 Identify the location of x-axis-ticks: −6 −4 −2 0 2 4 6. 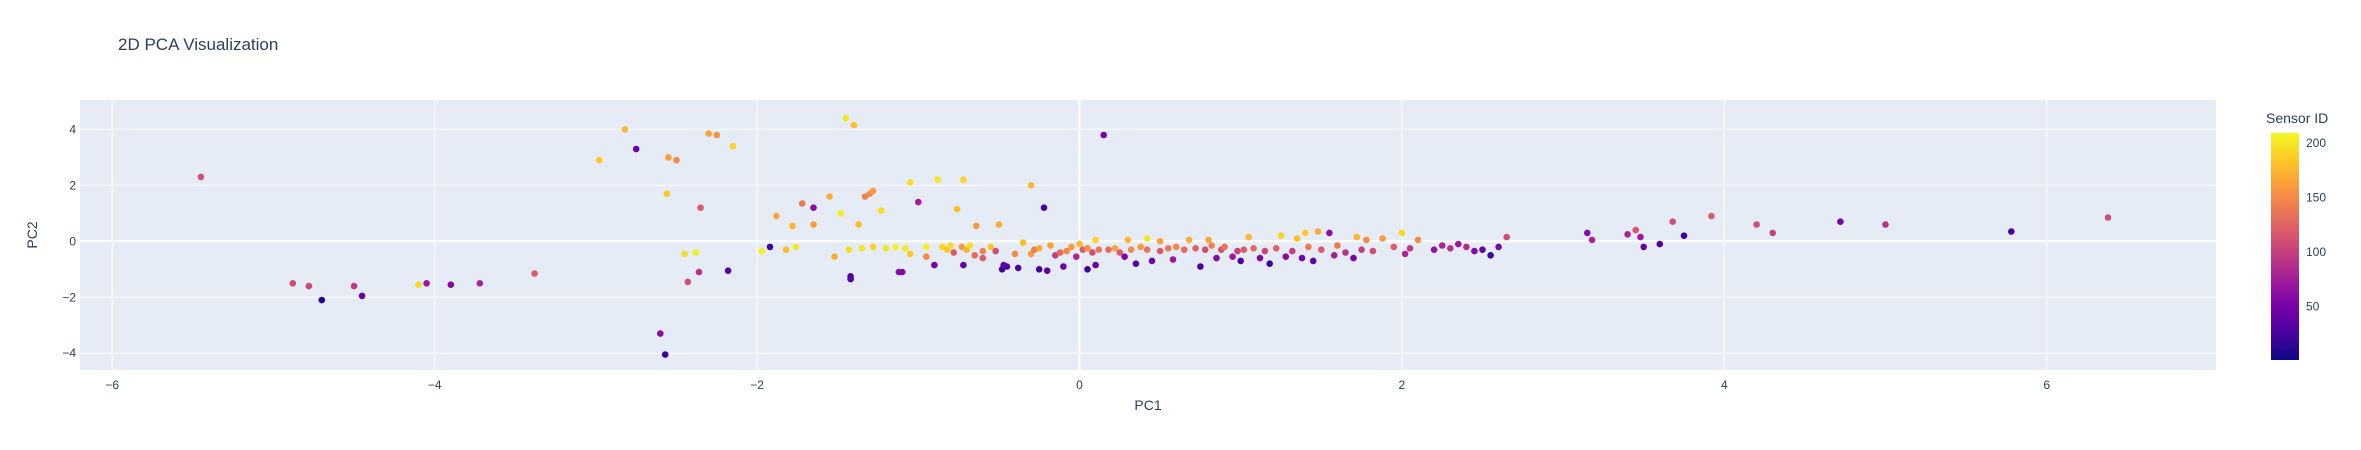
(1077, 385).